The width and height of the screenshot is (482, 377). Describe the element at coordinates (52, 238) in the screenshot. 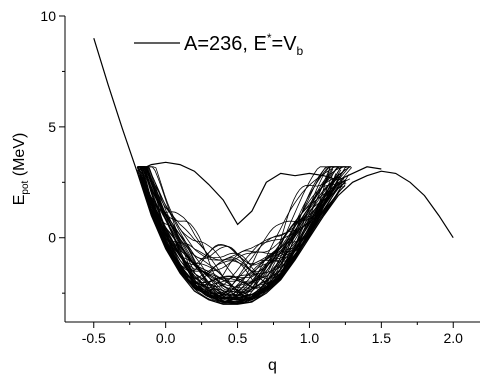

I see `y-tick-label: 0` at that location.